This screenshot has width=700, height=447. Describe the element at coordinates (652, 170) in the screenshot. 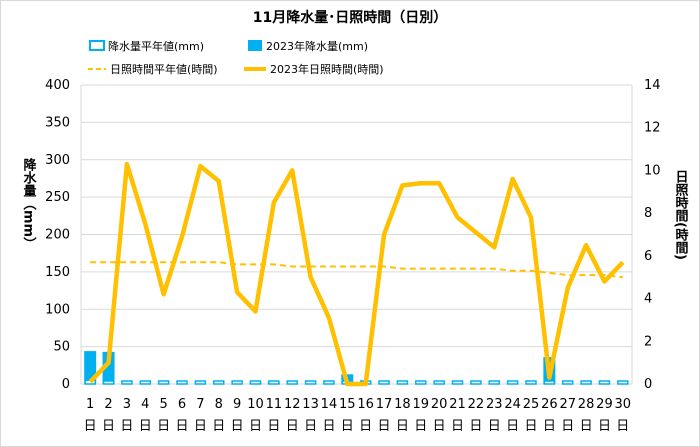

I see `right-tick-label: 10` at that location.